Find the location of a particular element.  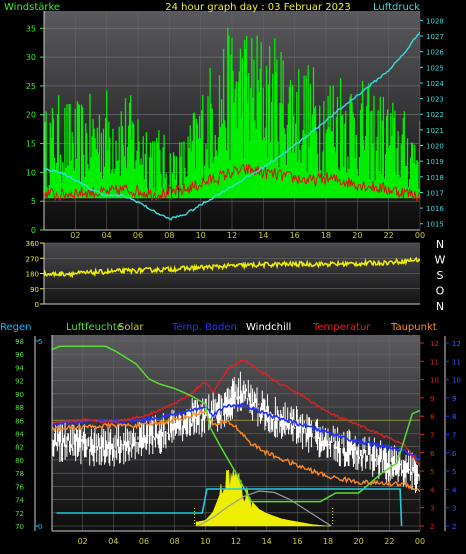

legend-entry: Taupunkt is located at coordinates (413, 327).